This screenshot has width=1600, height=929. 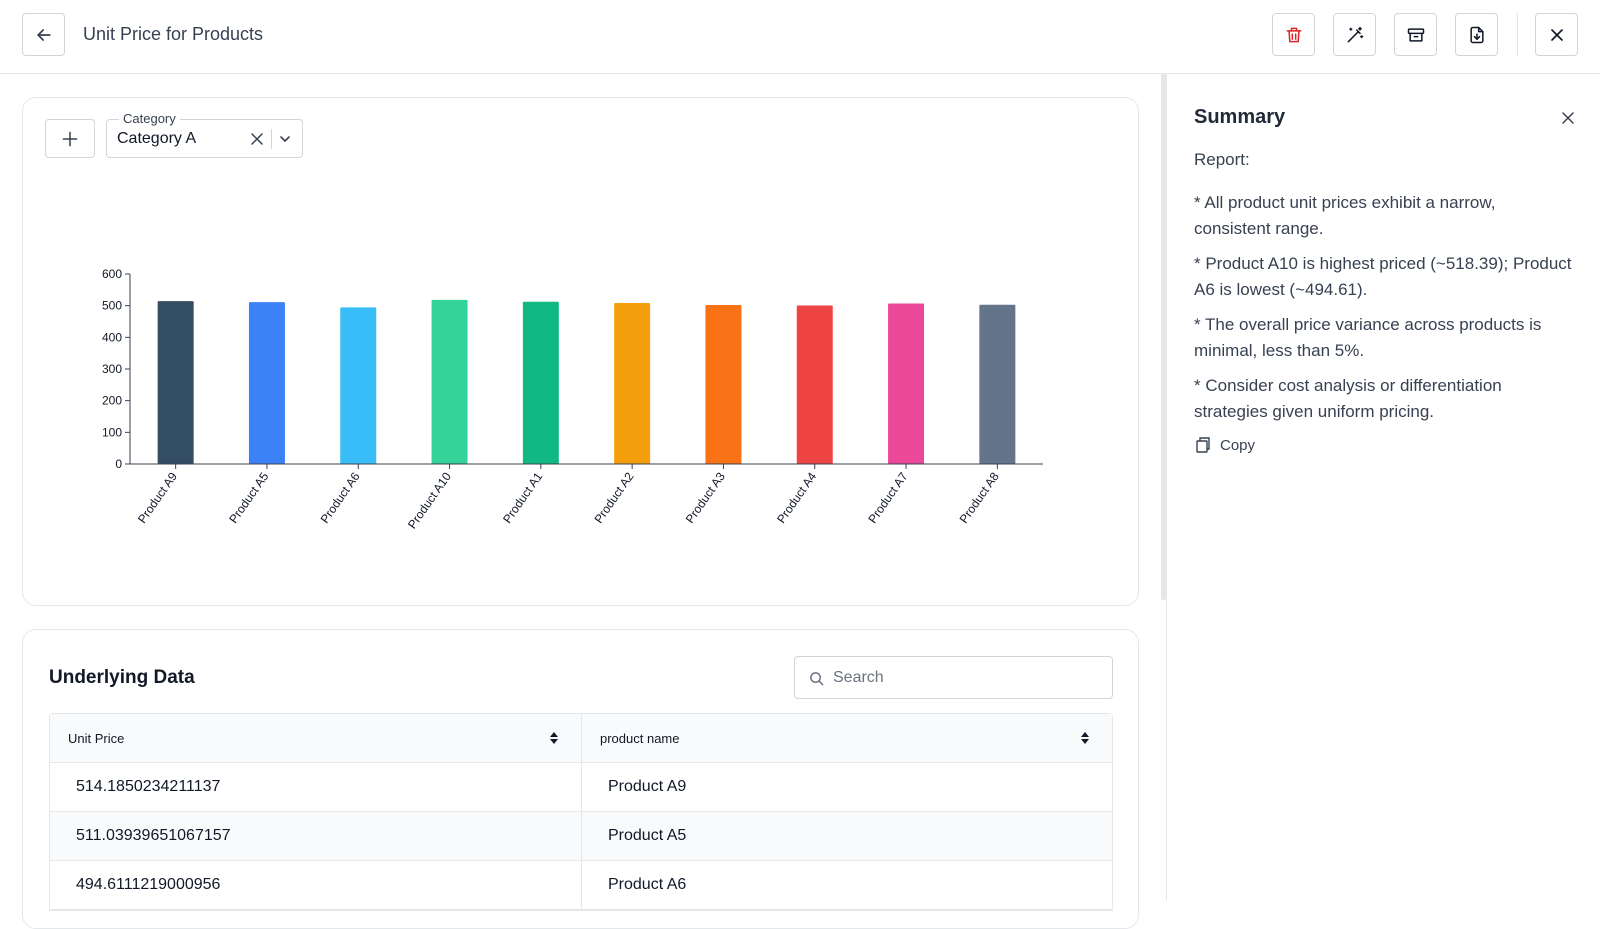 I want to click on category-label: Category, so click(x=149, y=118).